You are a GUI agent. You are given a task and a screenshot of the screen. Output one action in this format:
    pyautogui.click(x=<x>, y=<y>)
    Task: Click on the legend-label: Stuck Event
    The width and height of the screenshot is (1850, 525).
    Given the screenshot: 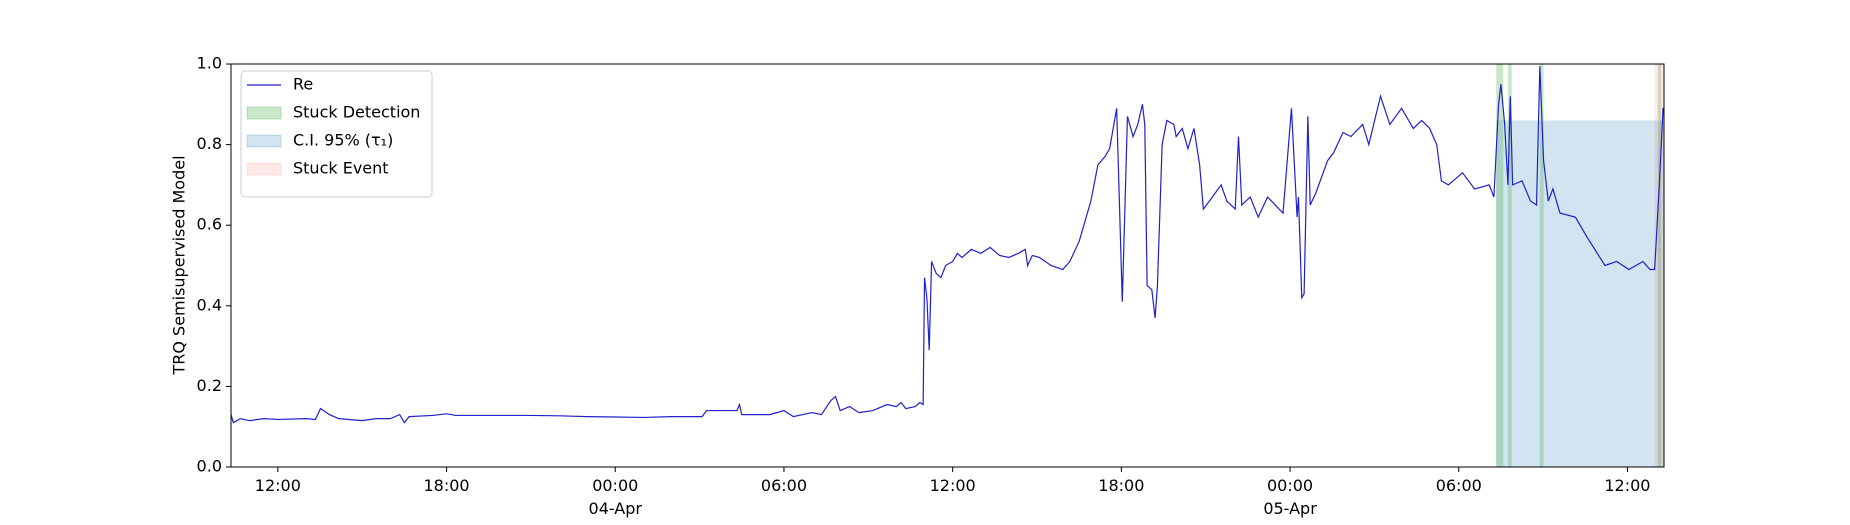 What is the action you would take?
    pyautogui.click(x=341, y=168)
    